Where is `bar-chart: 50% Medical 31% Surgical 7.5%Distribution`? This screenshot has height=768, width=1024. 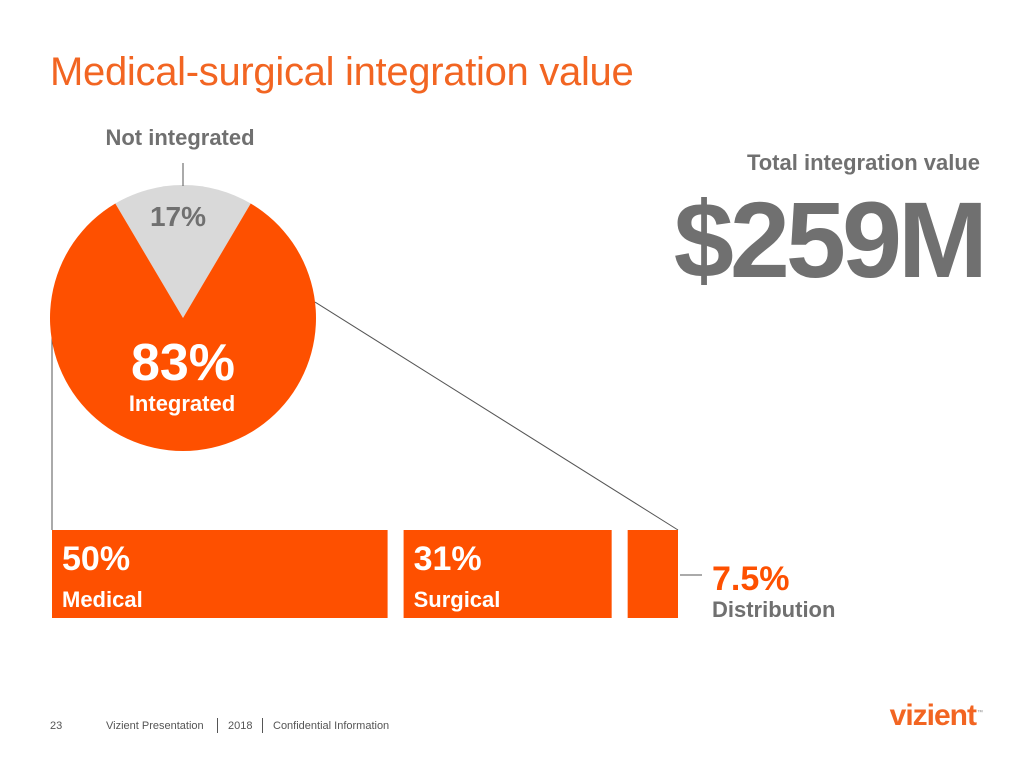 bar-chart: 50% Medical 31% Surgical 7.5%Distribution is located at coordinates (443, 576).